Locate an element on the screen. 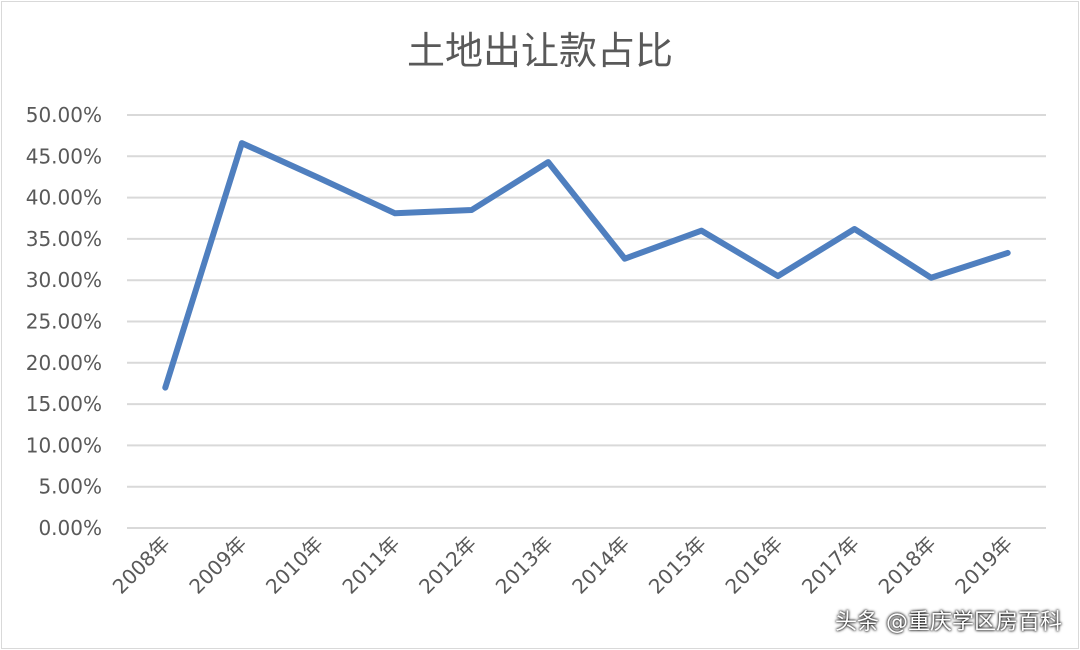  y-tick-label: 5.00% is located at coordinates (70, 487).